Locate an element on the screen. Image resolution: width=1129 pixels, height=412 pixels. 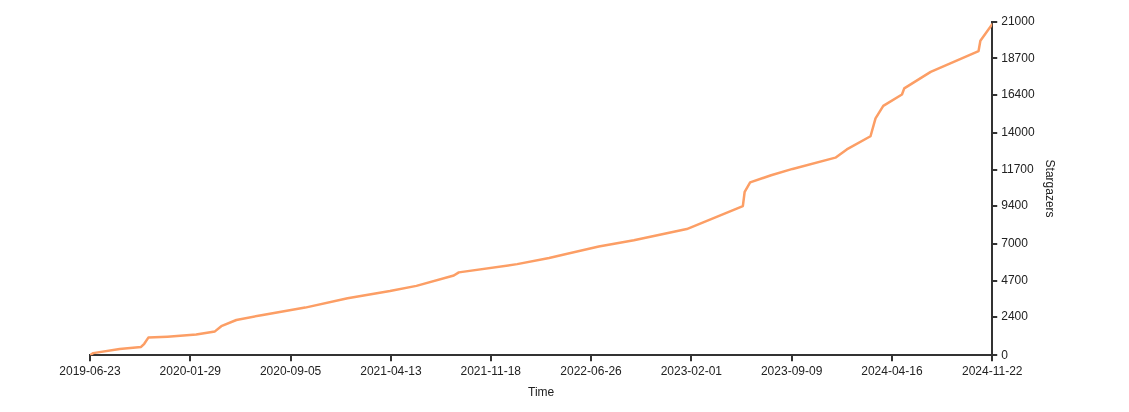
x-tick-label: 2020-01-29 is located at coordinates (190, 370).